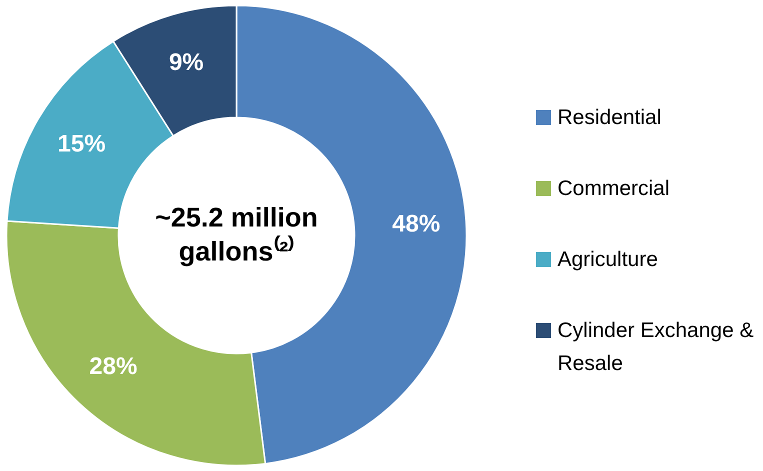 The width and height of the screenshot is (763, 471). Describe the element at coordinates (82, 144) in the screenshot. I see `data-label: 15%` at that location.